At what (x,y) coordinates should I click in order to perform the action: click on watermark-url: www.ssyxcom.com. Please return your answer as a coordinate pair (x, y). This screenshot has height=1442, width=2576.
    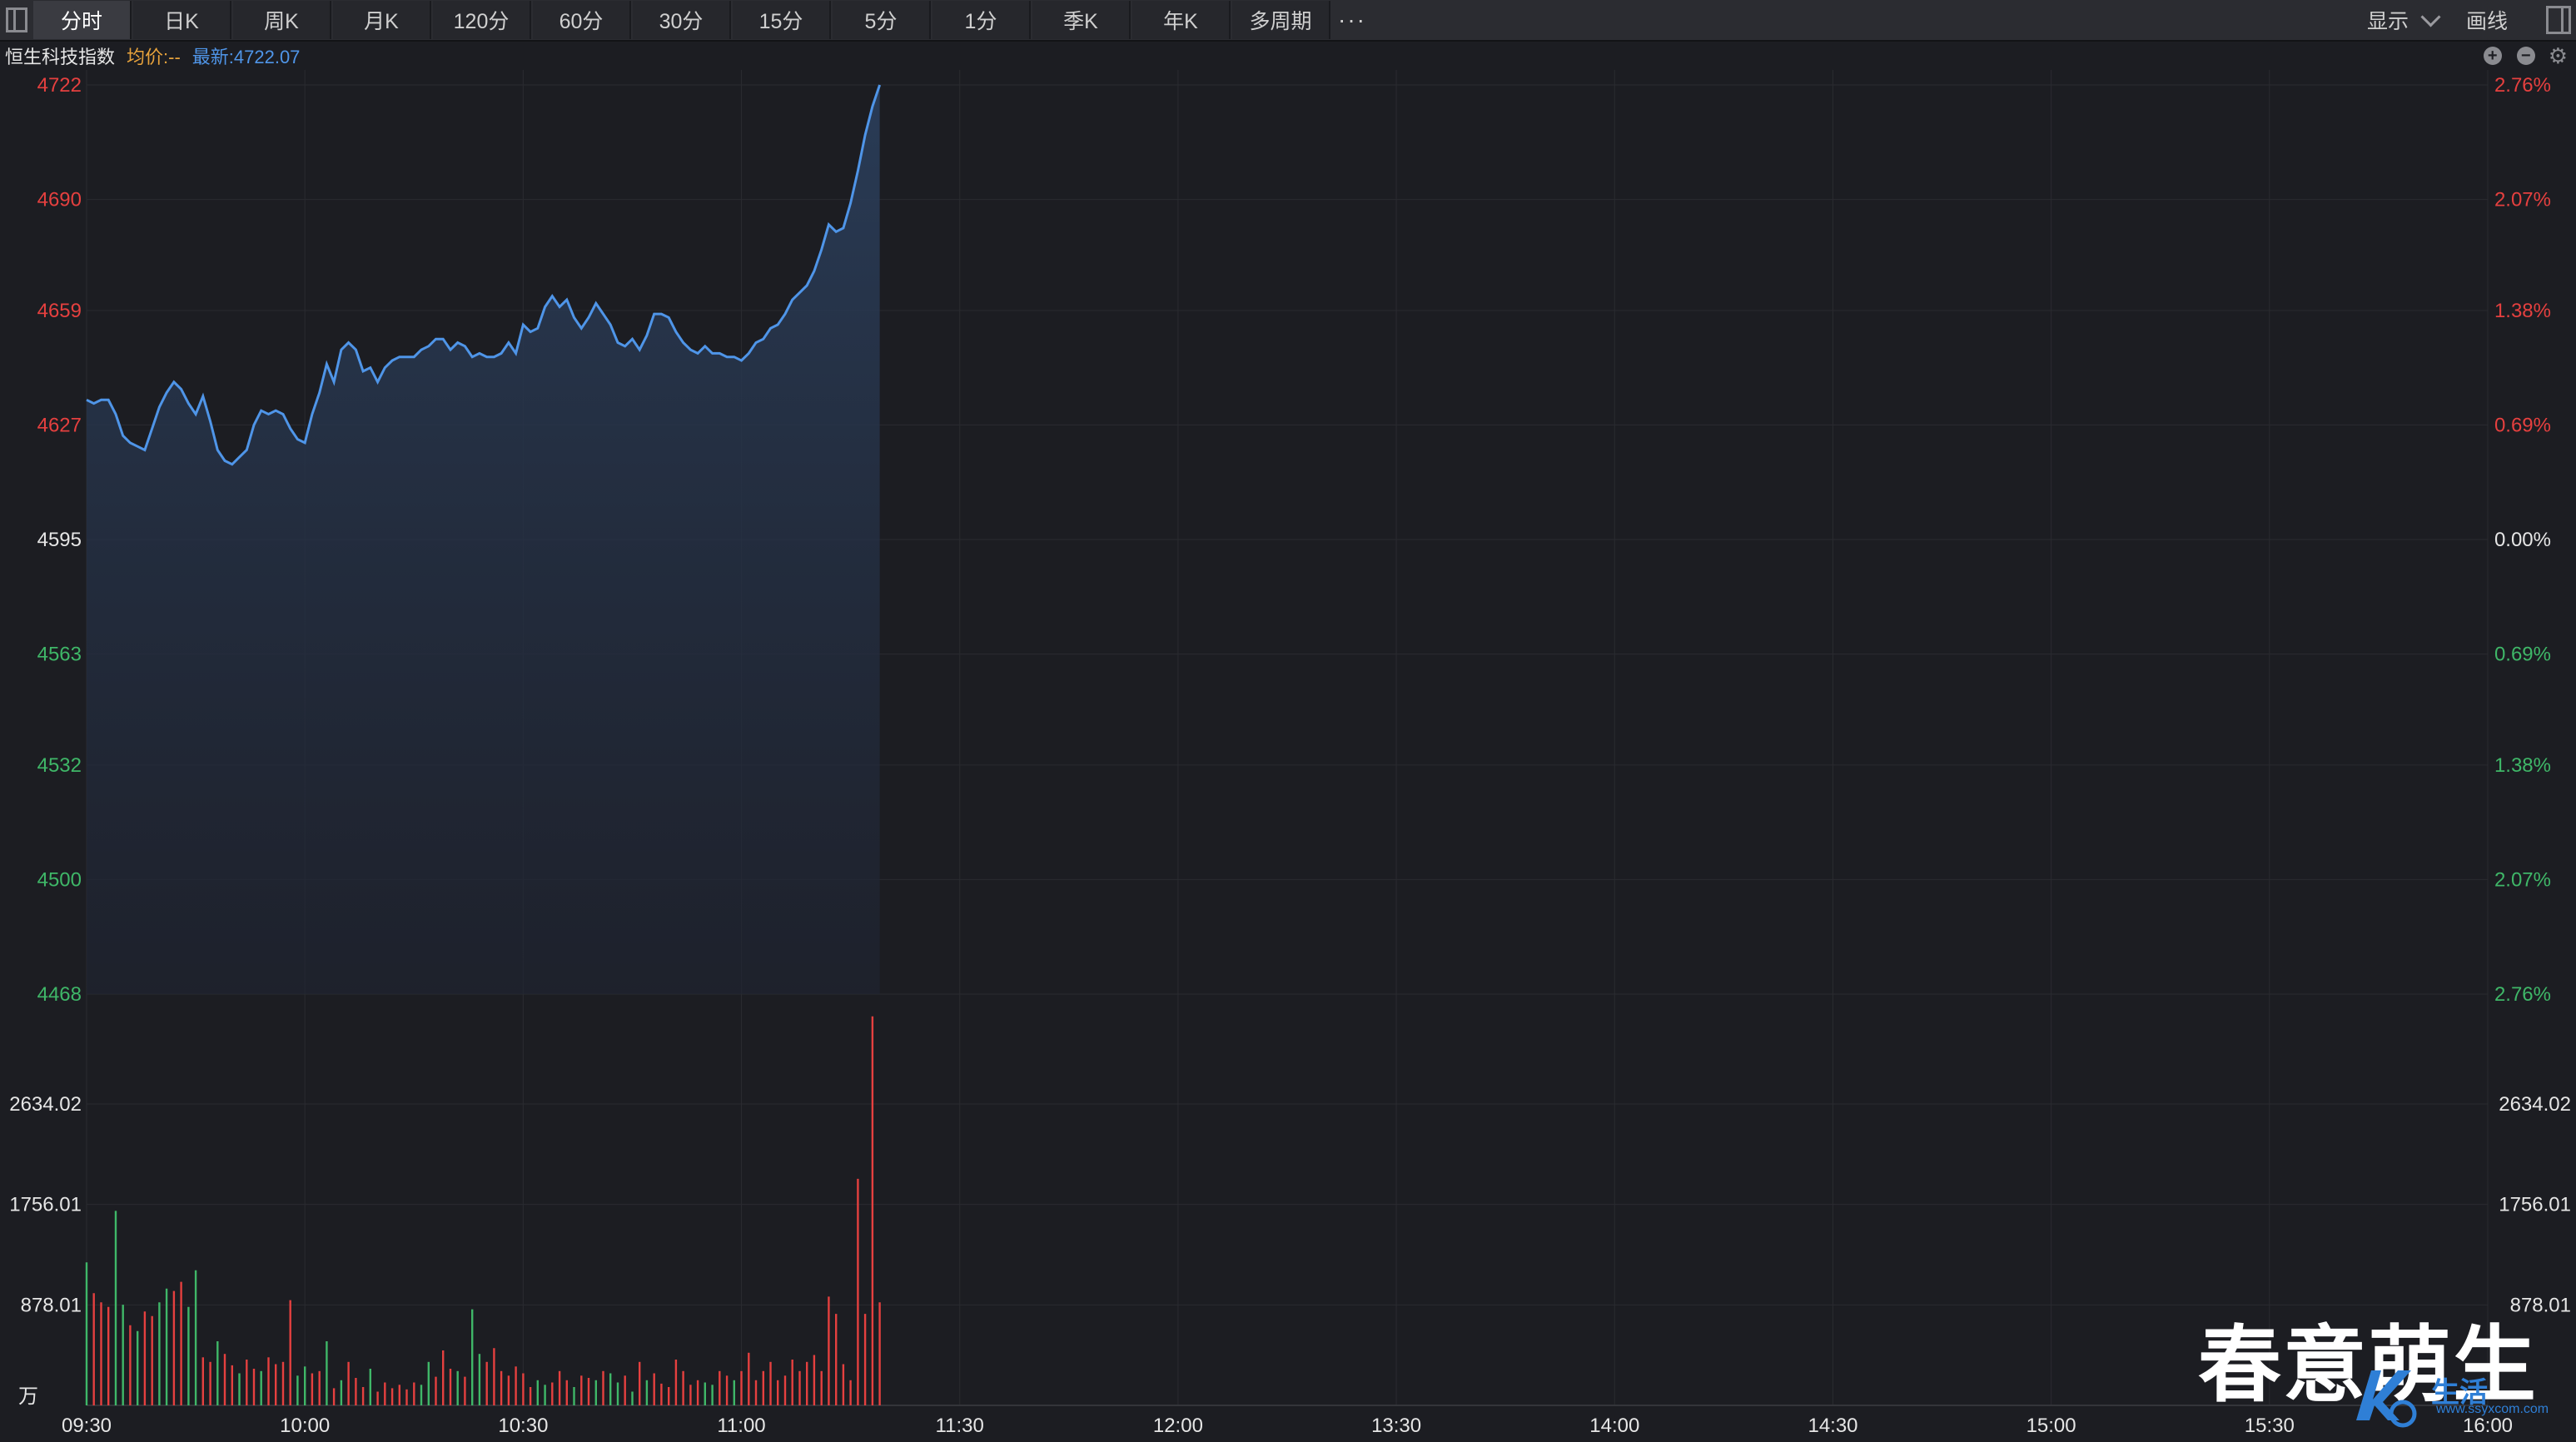
    Looking at the image, I should click on (2492, 1409).